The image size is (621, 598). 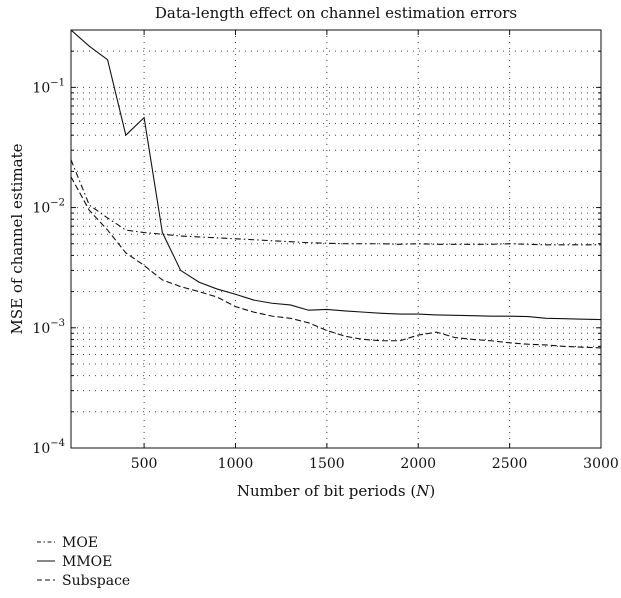 I want to click on x-tick-label: 1500, so click(x=327, y=464).